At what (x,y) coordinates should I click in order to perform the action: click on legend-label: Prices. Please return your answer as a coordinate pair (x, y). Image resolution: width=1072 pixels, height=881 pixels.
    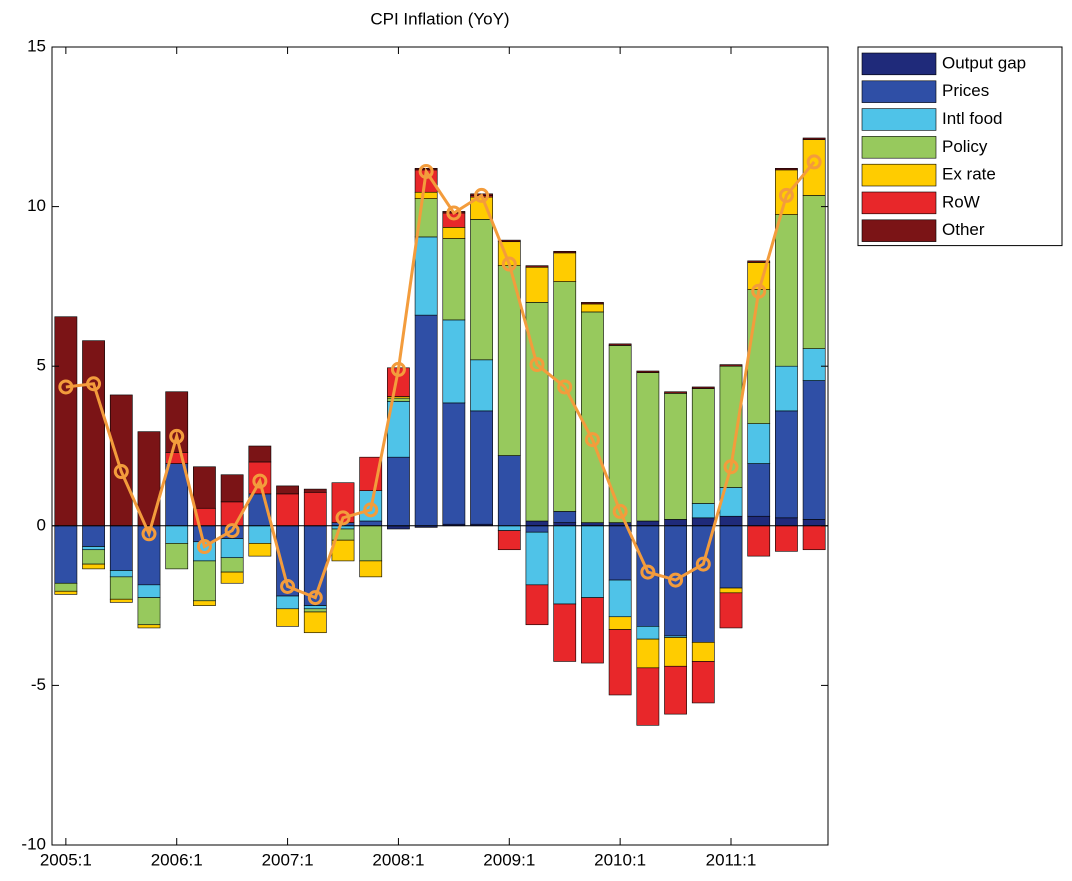
    Looking at the image, I should click on (965, 90).